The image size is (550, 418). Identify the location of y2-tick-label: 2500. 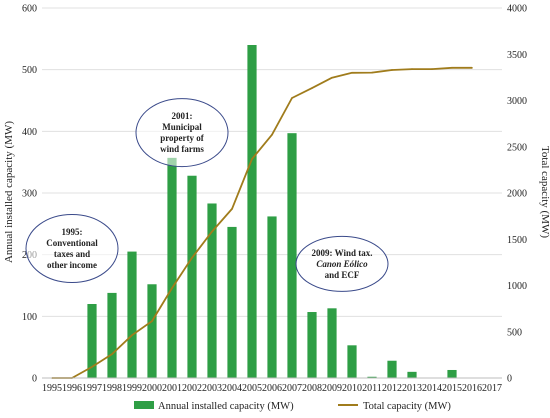
(517, 147).